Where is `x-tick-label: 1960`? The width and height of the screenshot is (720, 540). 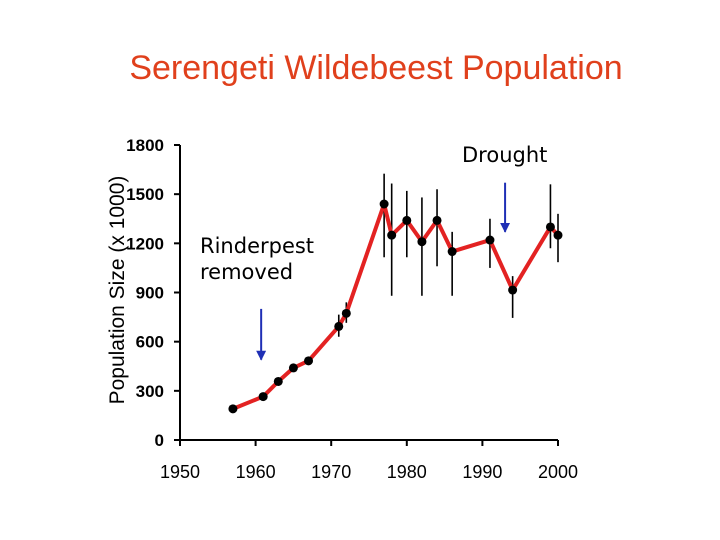
x-tick-label: 1960 is located at coordinates (256, 472).